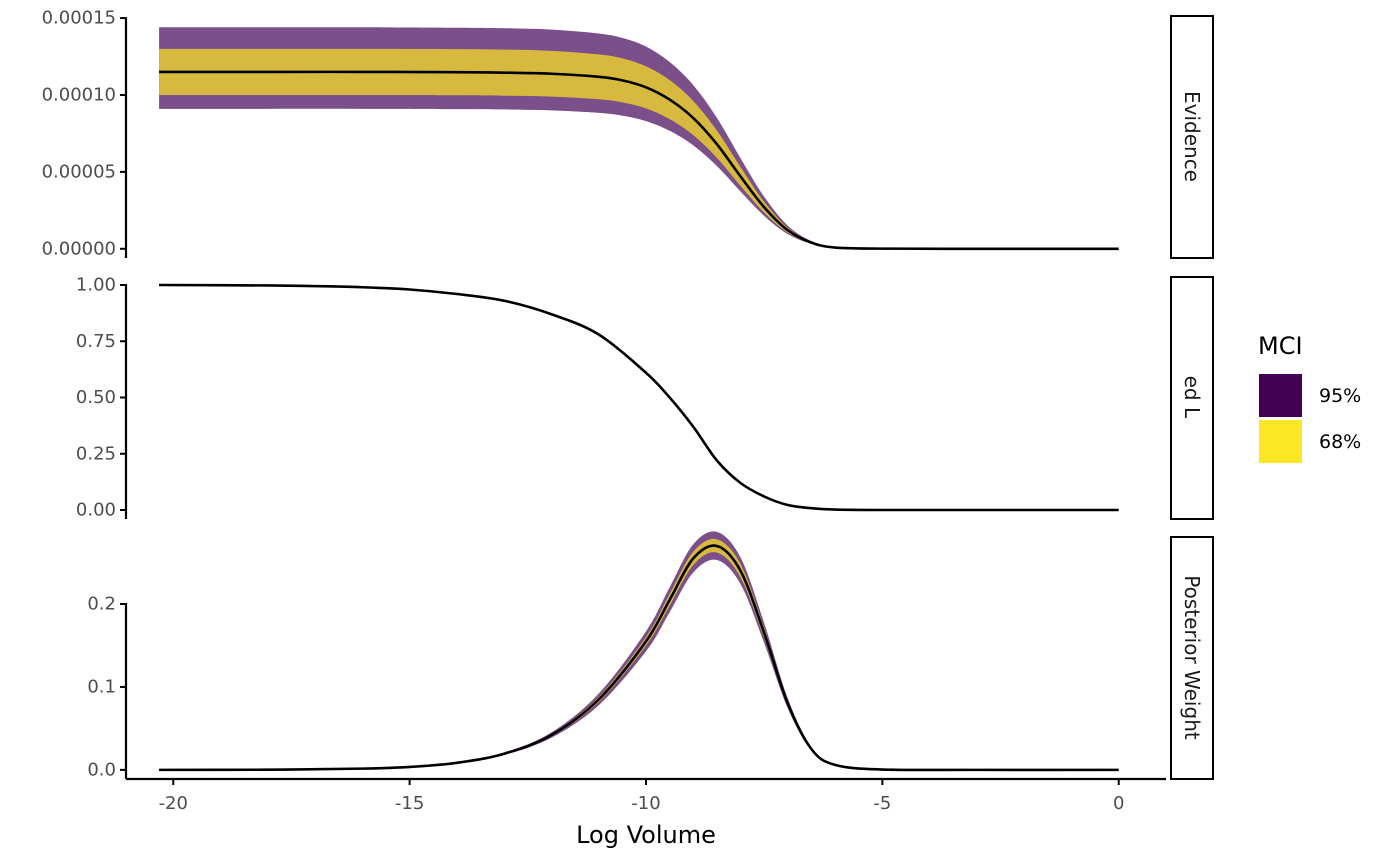  What do you see at coordinates (173, 803) in the screenshot?
I see `x-tick-label: -20` at bounding box center [173, 803].